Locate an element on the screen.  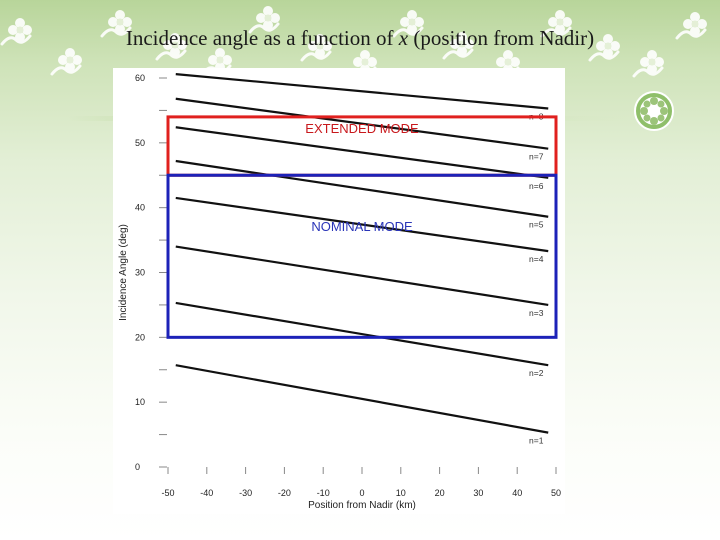
extended-mode-label: EXTENDED MODE is located at coordinates (362, 128).